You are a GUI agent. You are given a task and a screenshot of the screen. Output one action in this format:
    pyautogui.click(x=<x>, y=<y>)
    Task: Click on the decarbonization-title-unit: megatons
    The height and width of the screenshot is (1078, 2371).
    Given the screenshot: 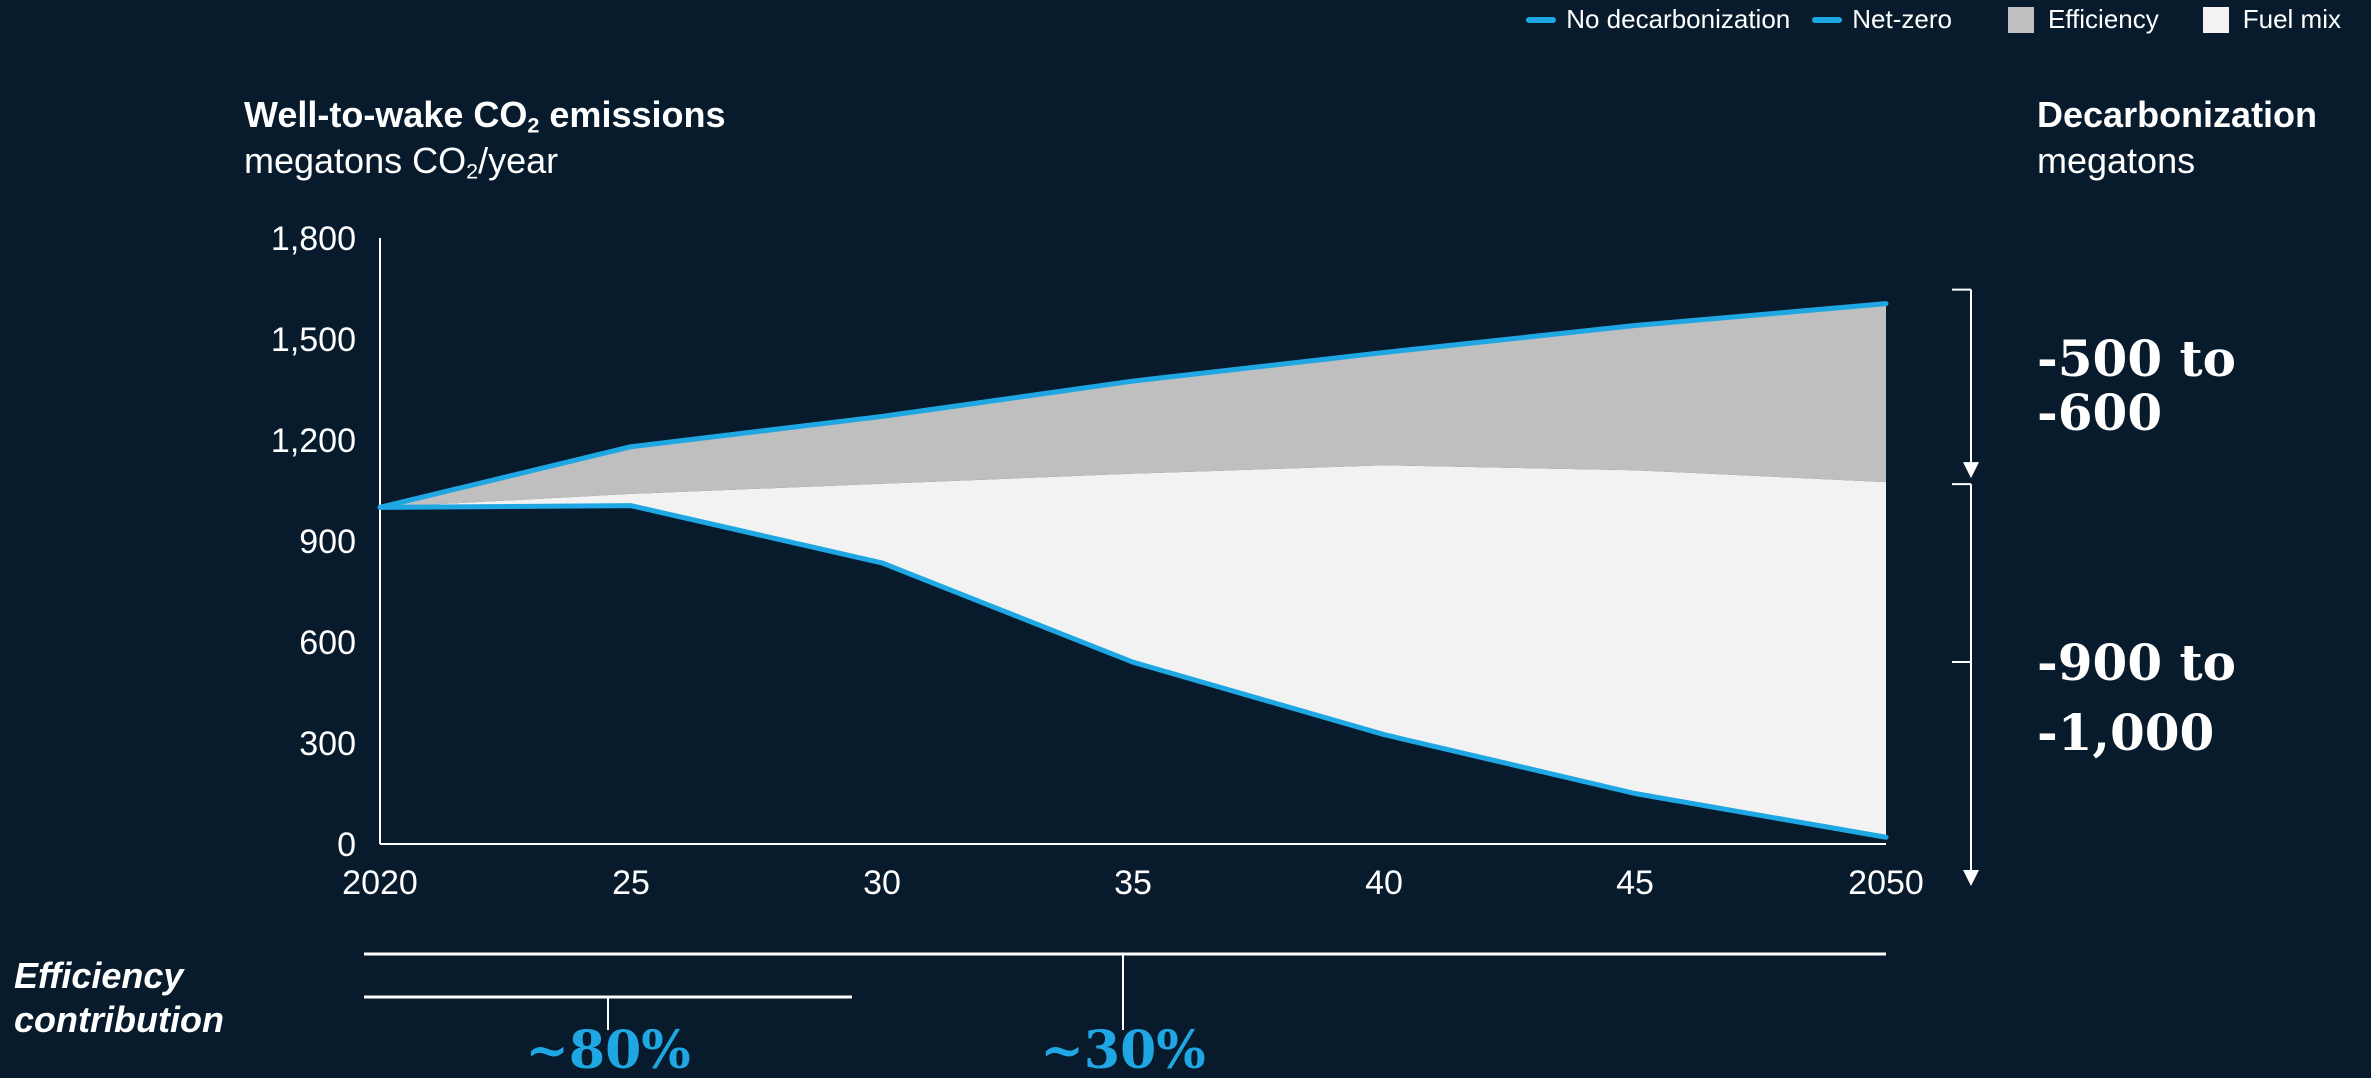 What is the action you would take?
    pyautogui.click(x=2116, y=160)
    